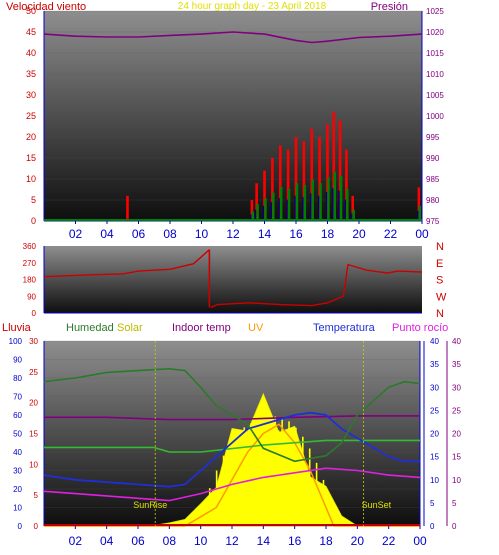 The height and width of the screenshot is (555, 499). I want to click on direction-tick-label: 90, so click(31, 296).